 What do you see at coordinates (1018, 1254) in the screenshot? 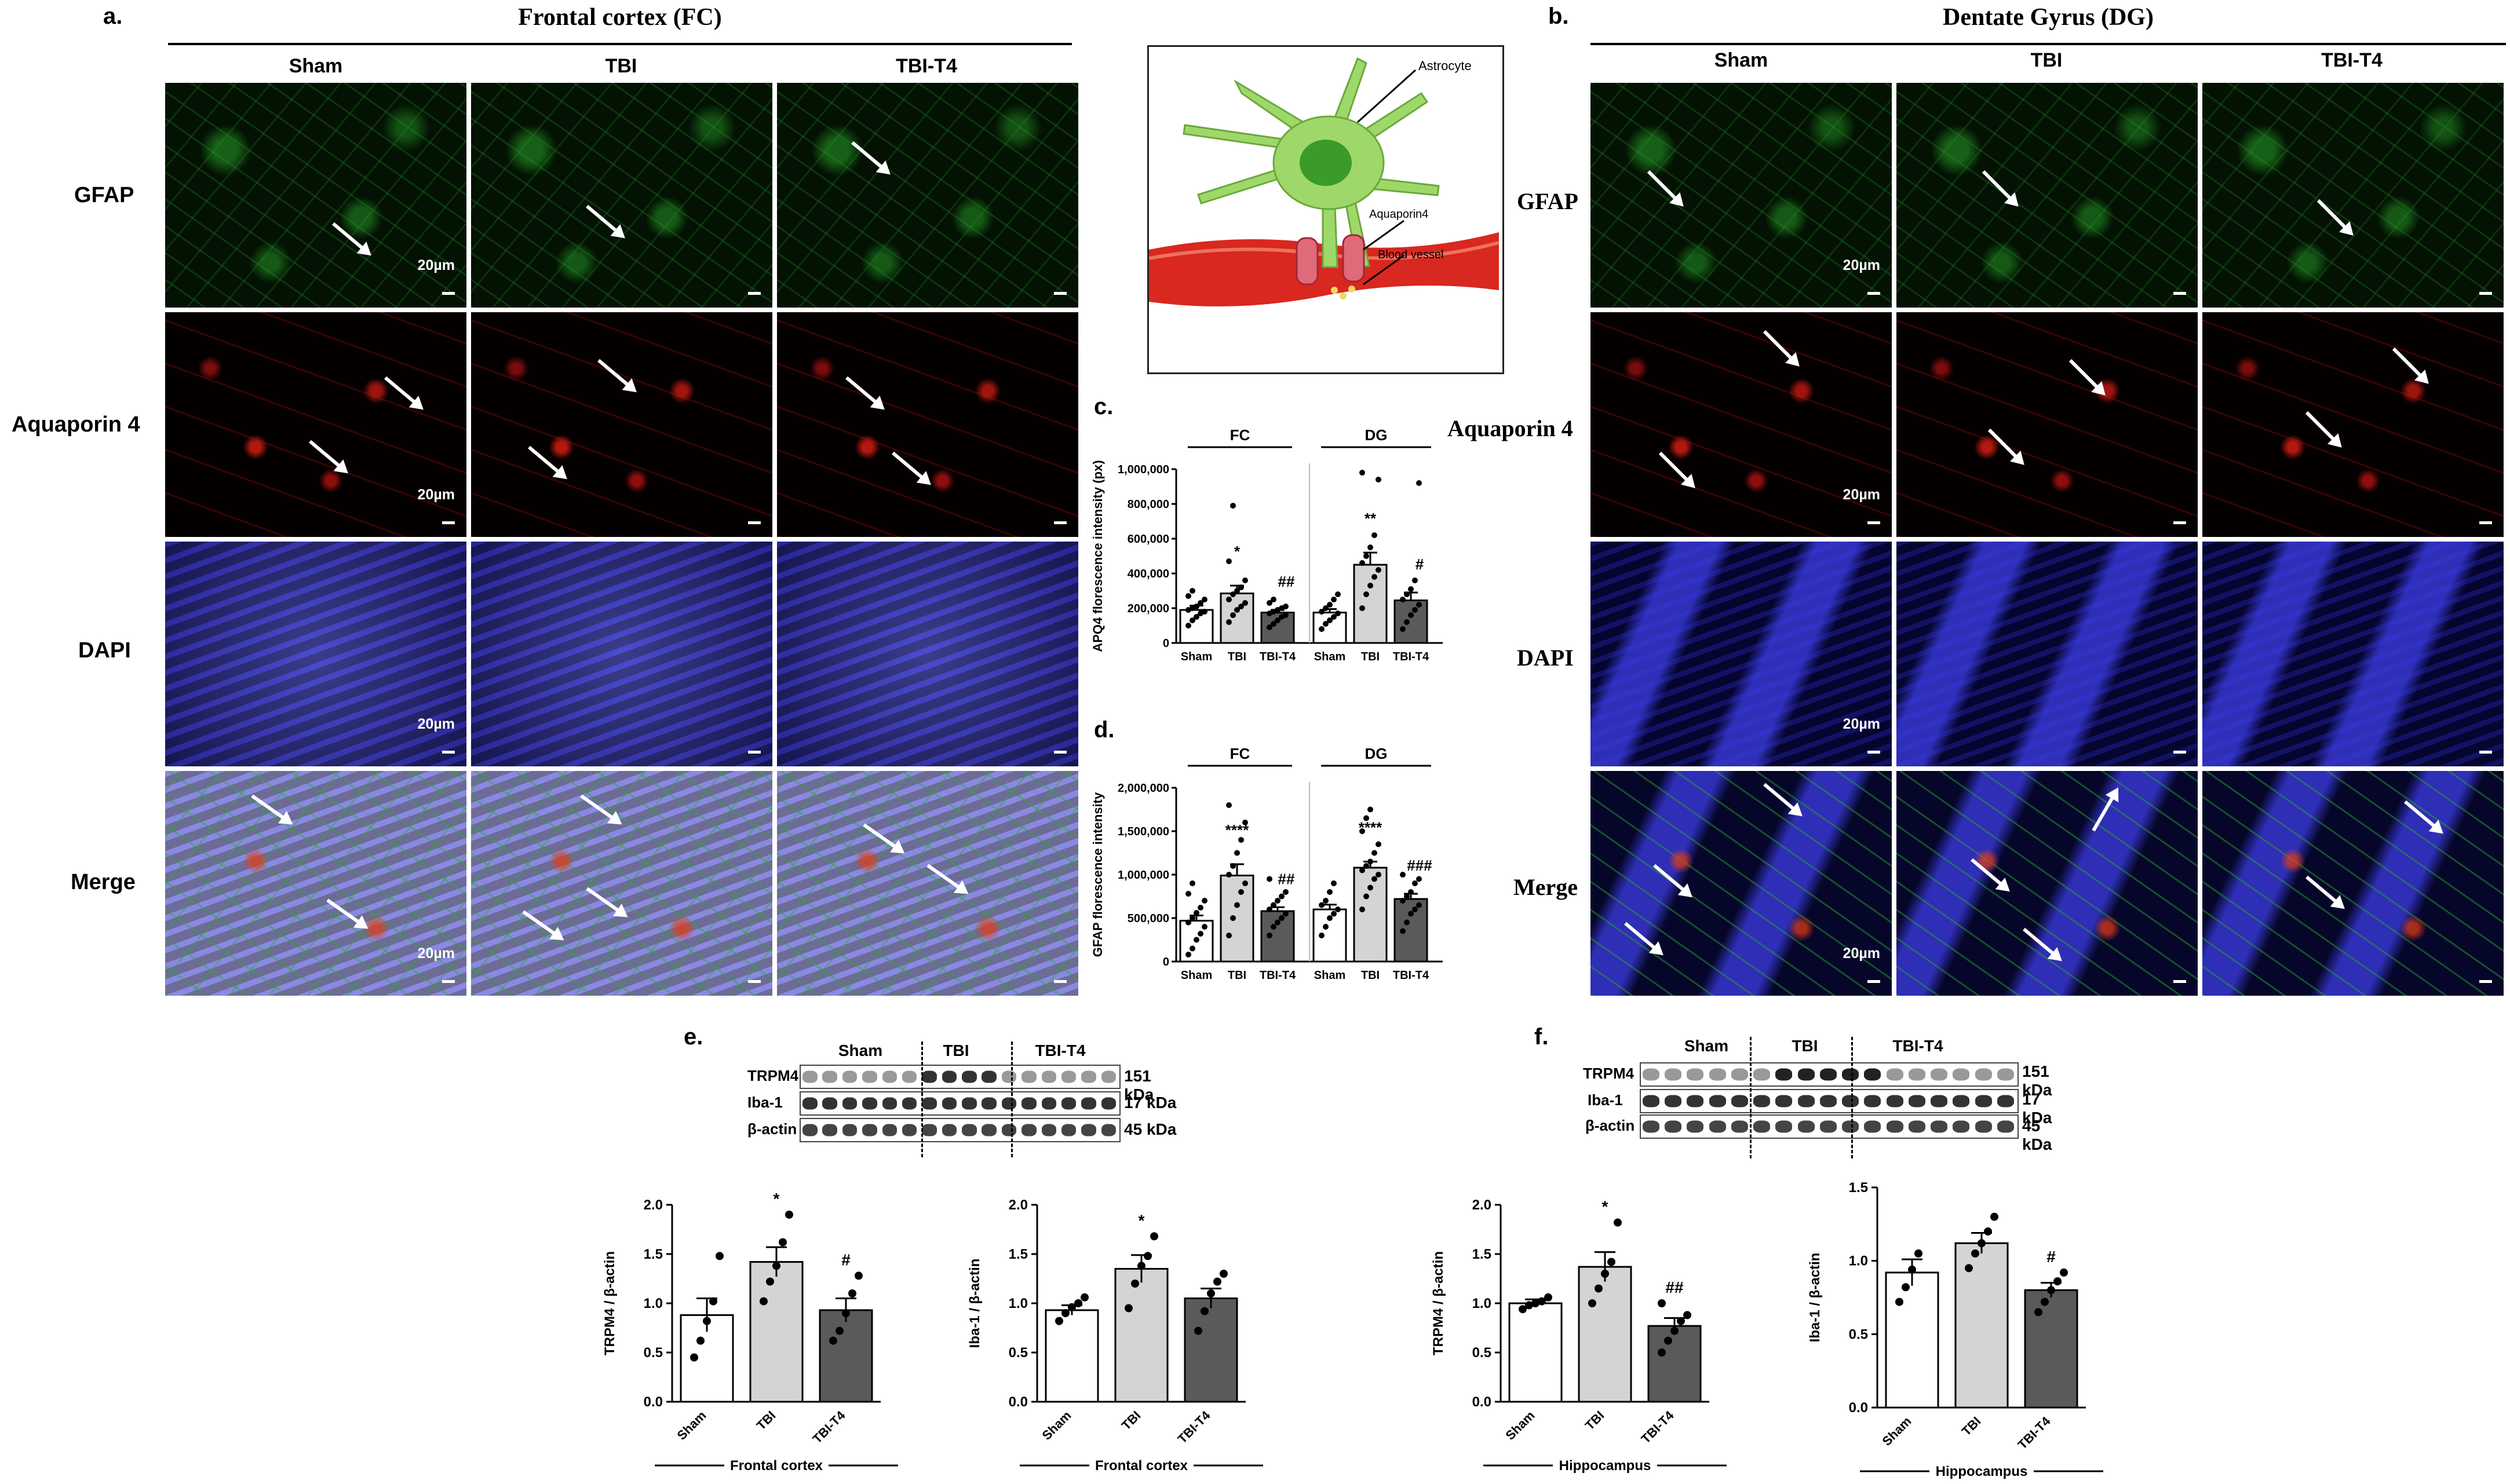
I see `y-tick-label: 1.5` at bounding box center [1018, 1254].